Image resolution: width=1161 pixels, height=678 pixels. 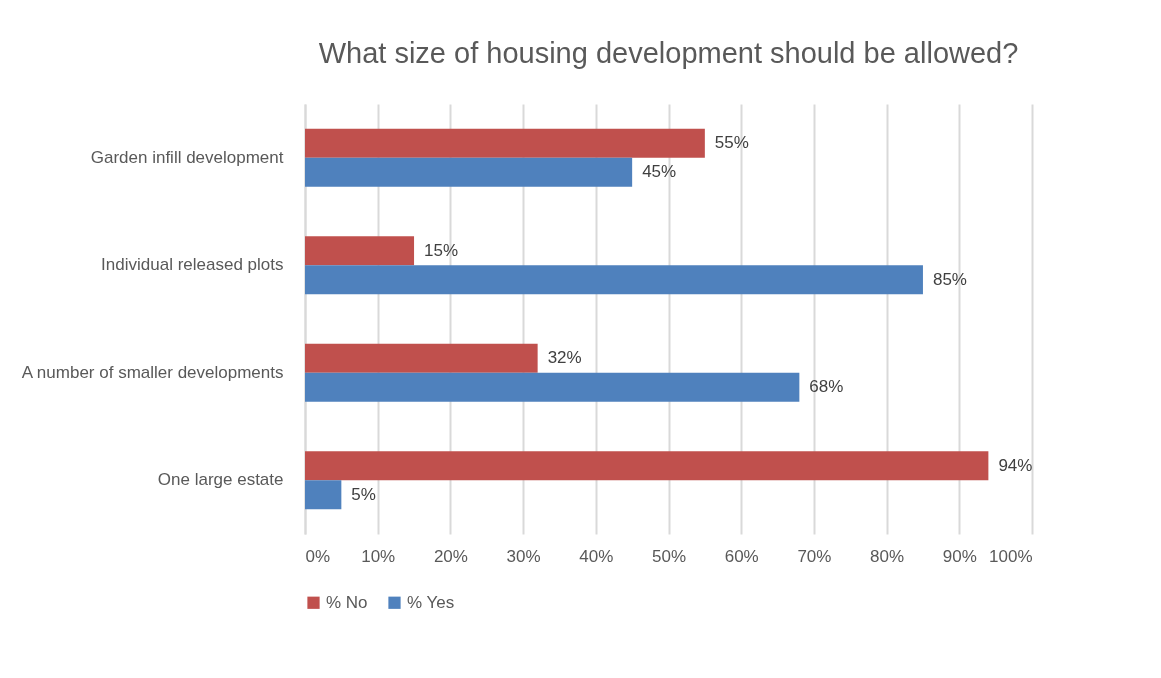 What do you see at coordinates (668, 53) in the screenshot?
I see `chart-title: What size of housing development should be allowed?` at bounding box center [668, 53].